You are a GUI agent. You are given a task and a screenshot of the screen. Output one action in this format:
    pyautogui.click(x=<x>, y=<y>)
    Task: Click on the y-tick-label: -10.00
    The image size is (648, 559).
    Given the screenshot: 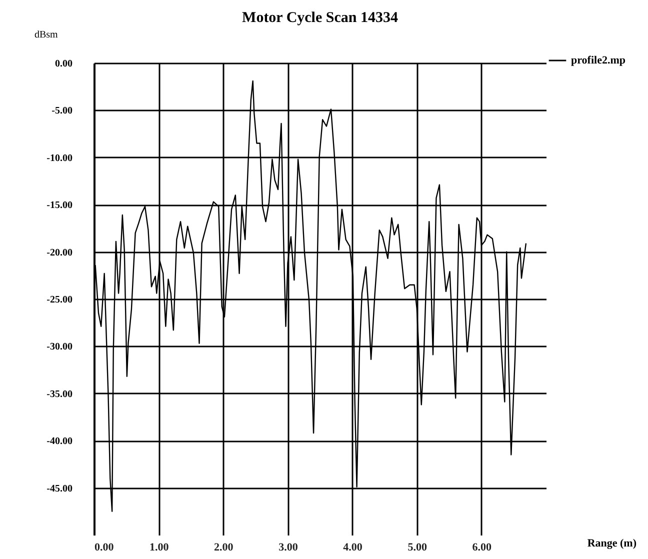 What is the action you would take?
    pyautogui.click(x=59, y=158)
    